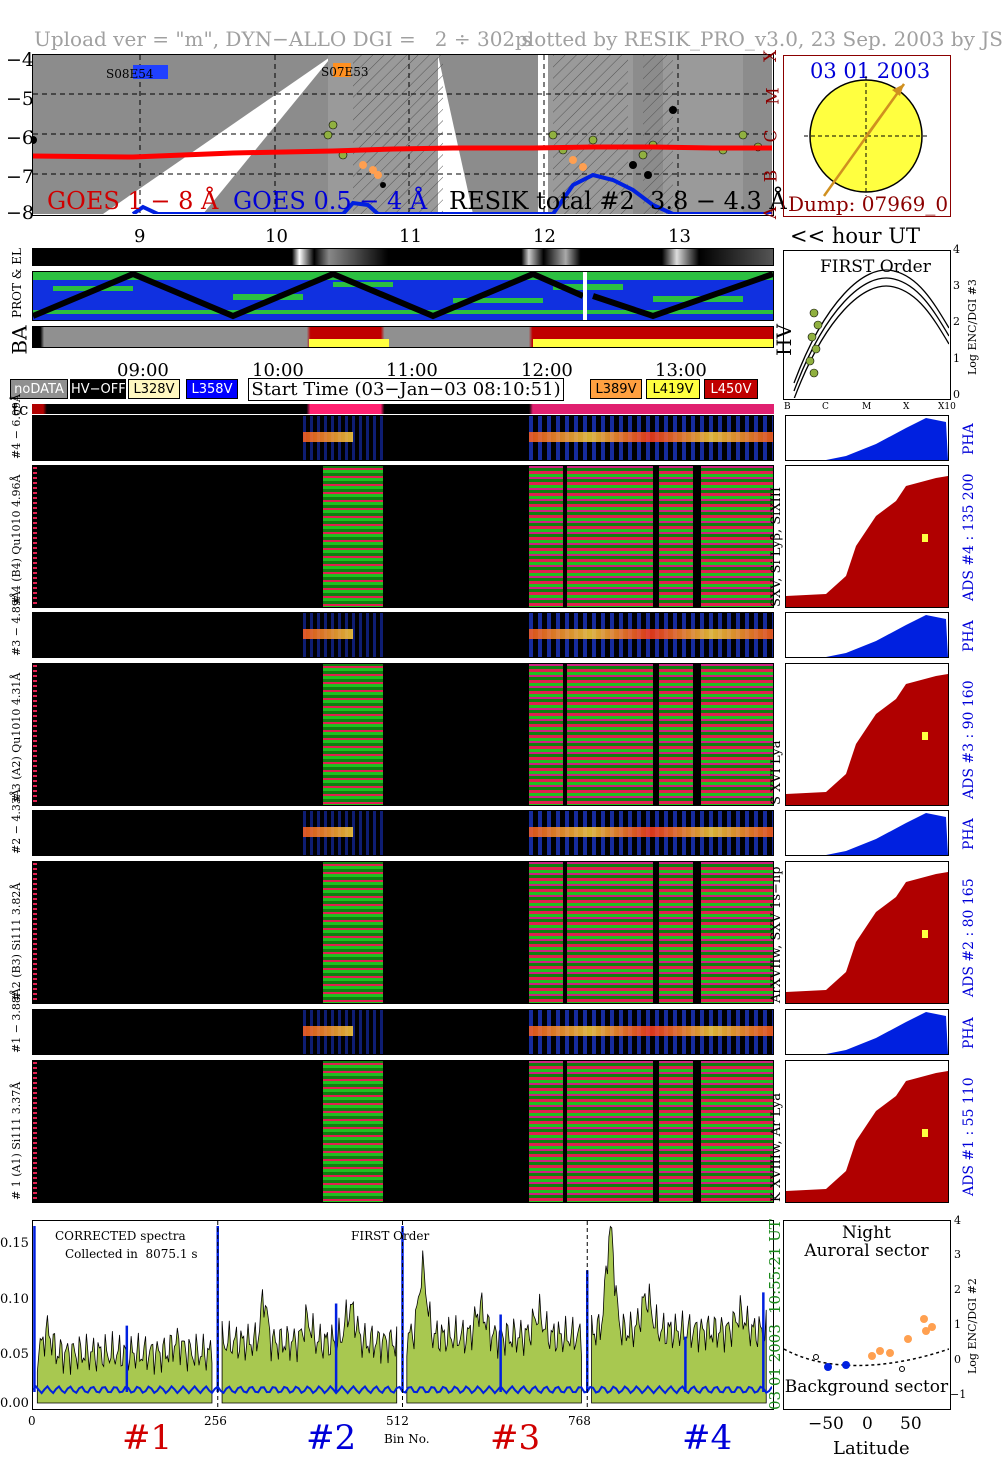  Describe the element at coordinates (972, 1326) in the screenshot. I see `lat-ylabel: Log ENC/DGI #2` at that location.